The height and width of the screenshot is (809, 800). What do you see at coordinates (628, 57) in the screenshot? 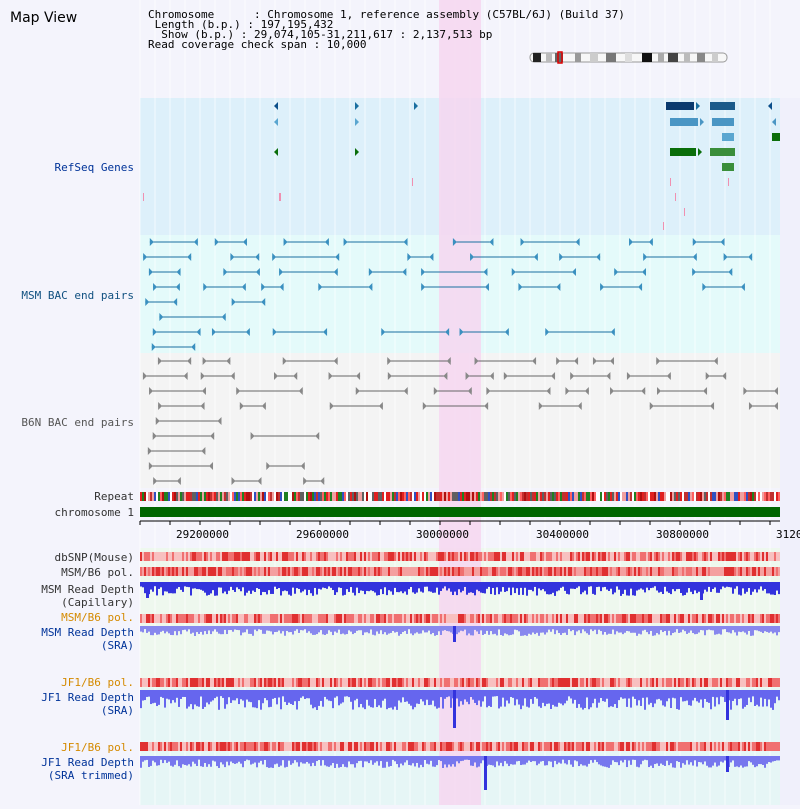
I see `chromosome-ideogram` at bounding box center [628, 57].